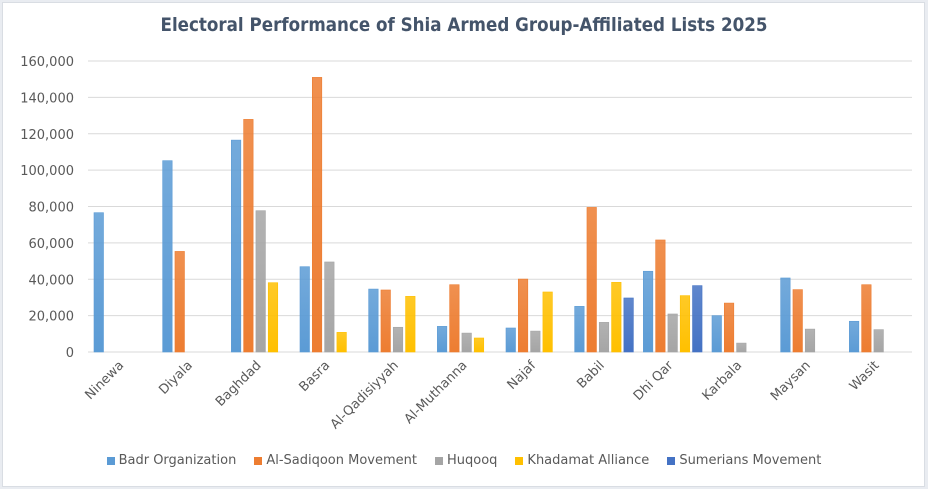  What do you see at coordinates (454, 318) in the screenshot?
I see `bar-al-sadiqoon-movement-al-muthanna` at bounding box center [454, 318].